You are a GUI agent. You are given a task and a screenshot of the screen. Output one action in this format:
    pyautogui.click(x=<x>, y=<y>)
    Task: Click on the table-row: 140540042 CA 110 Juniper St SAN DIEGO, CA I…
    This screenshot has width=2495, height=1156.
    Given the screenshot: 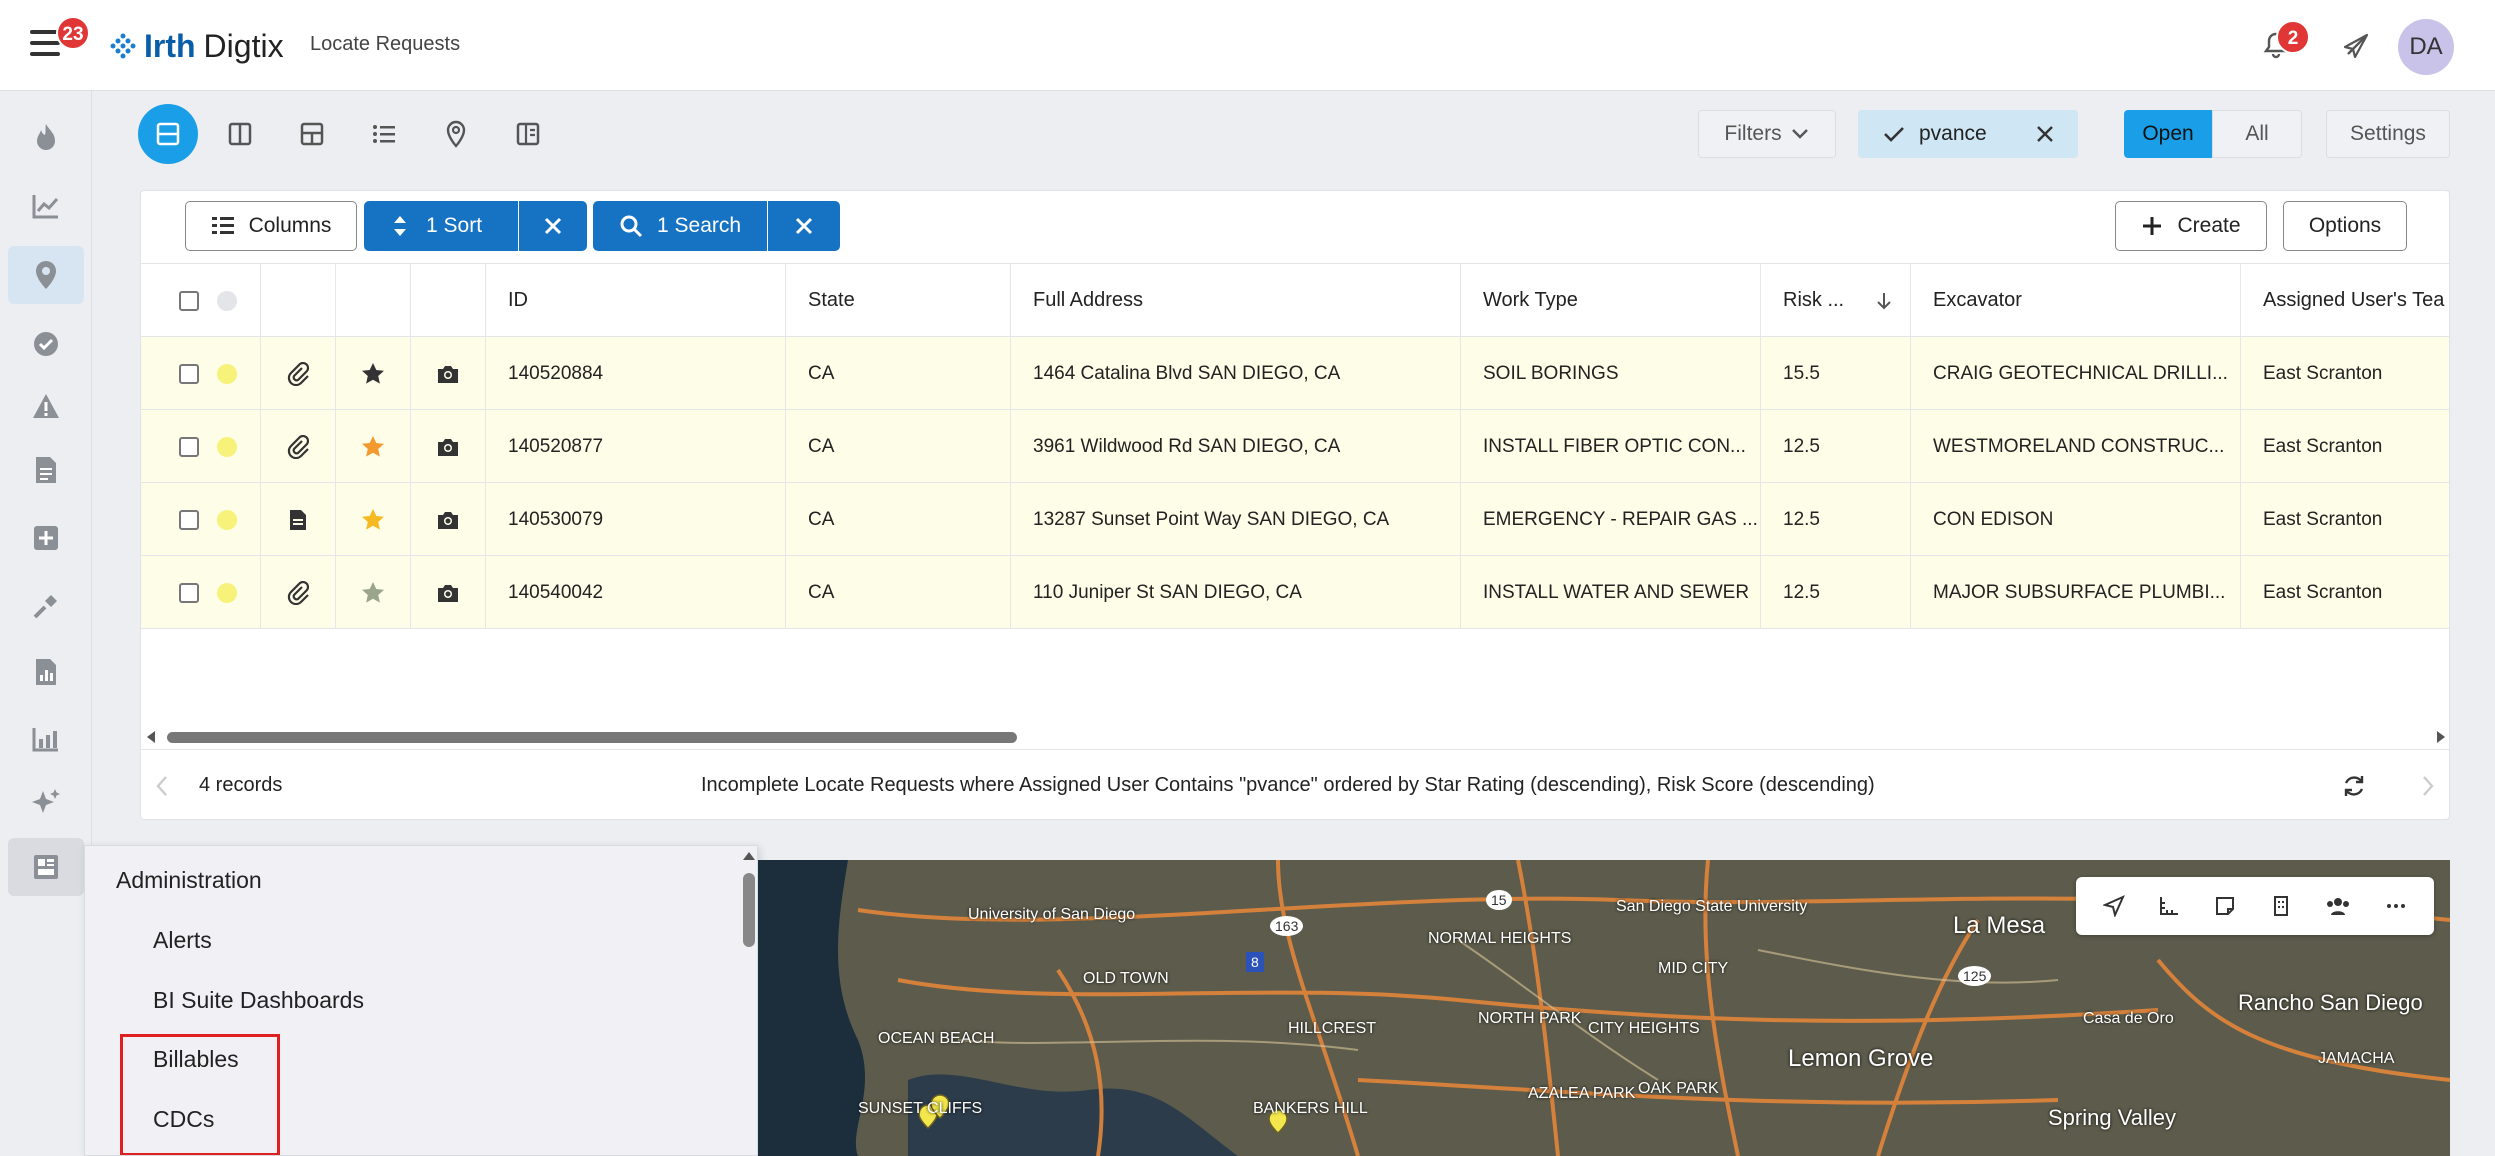 What is the action you would take?
    pyautogui.click(x=1295, y=592)
    